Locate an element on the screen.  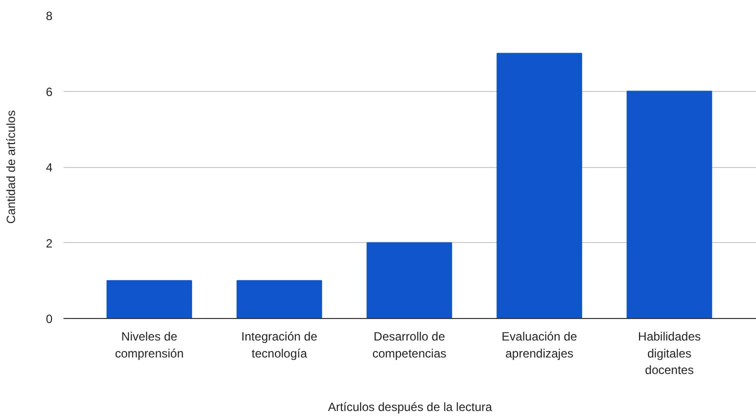
x-tick-label: Niveles de comprensión is located at coordinates (149, 345).